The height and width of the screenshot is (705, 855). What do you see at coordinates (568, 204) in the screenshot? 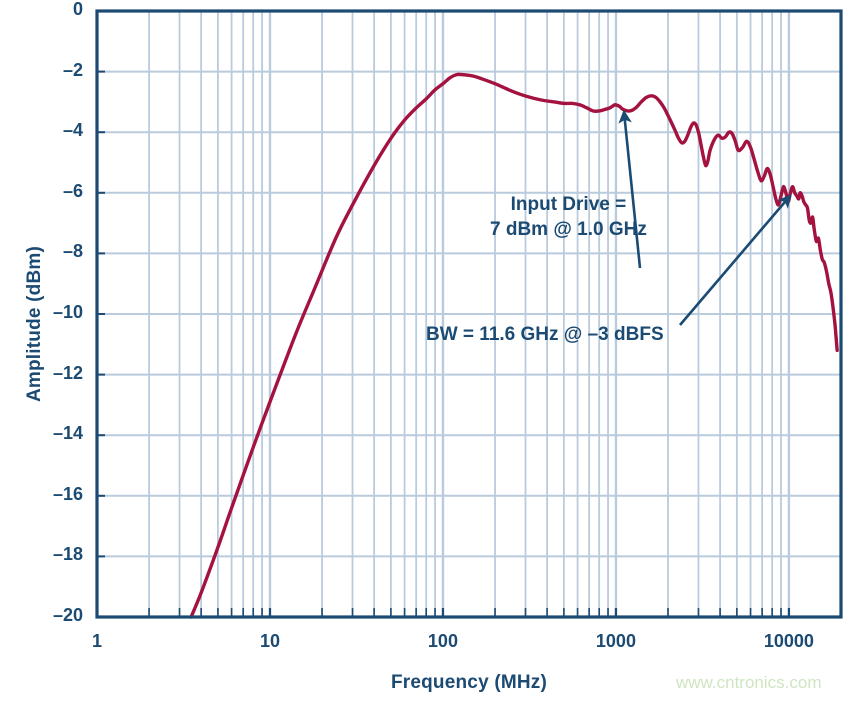
I see `annotation-input-drive-line1: Input Drive =` at bounding box center [568, 204].